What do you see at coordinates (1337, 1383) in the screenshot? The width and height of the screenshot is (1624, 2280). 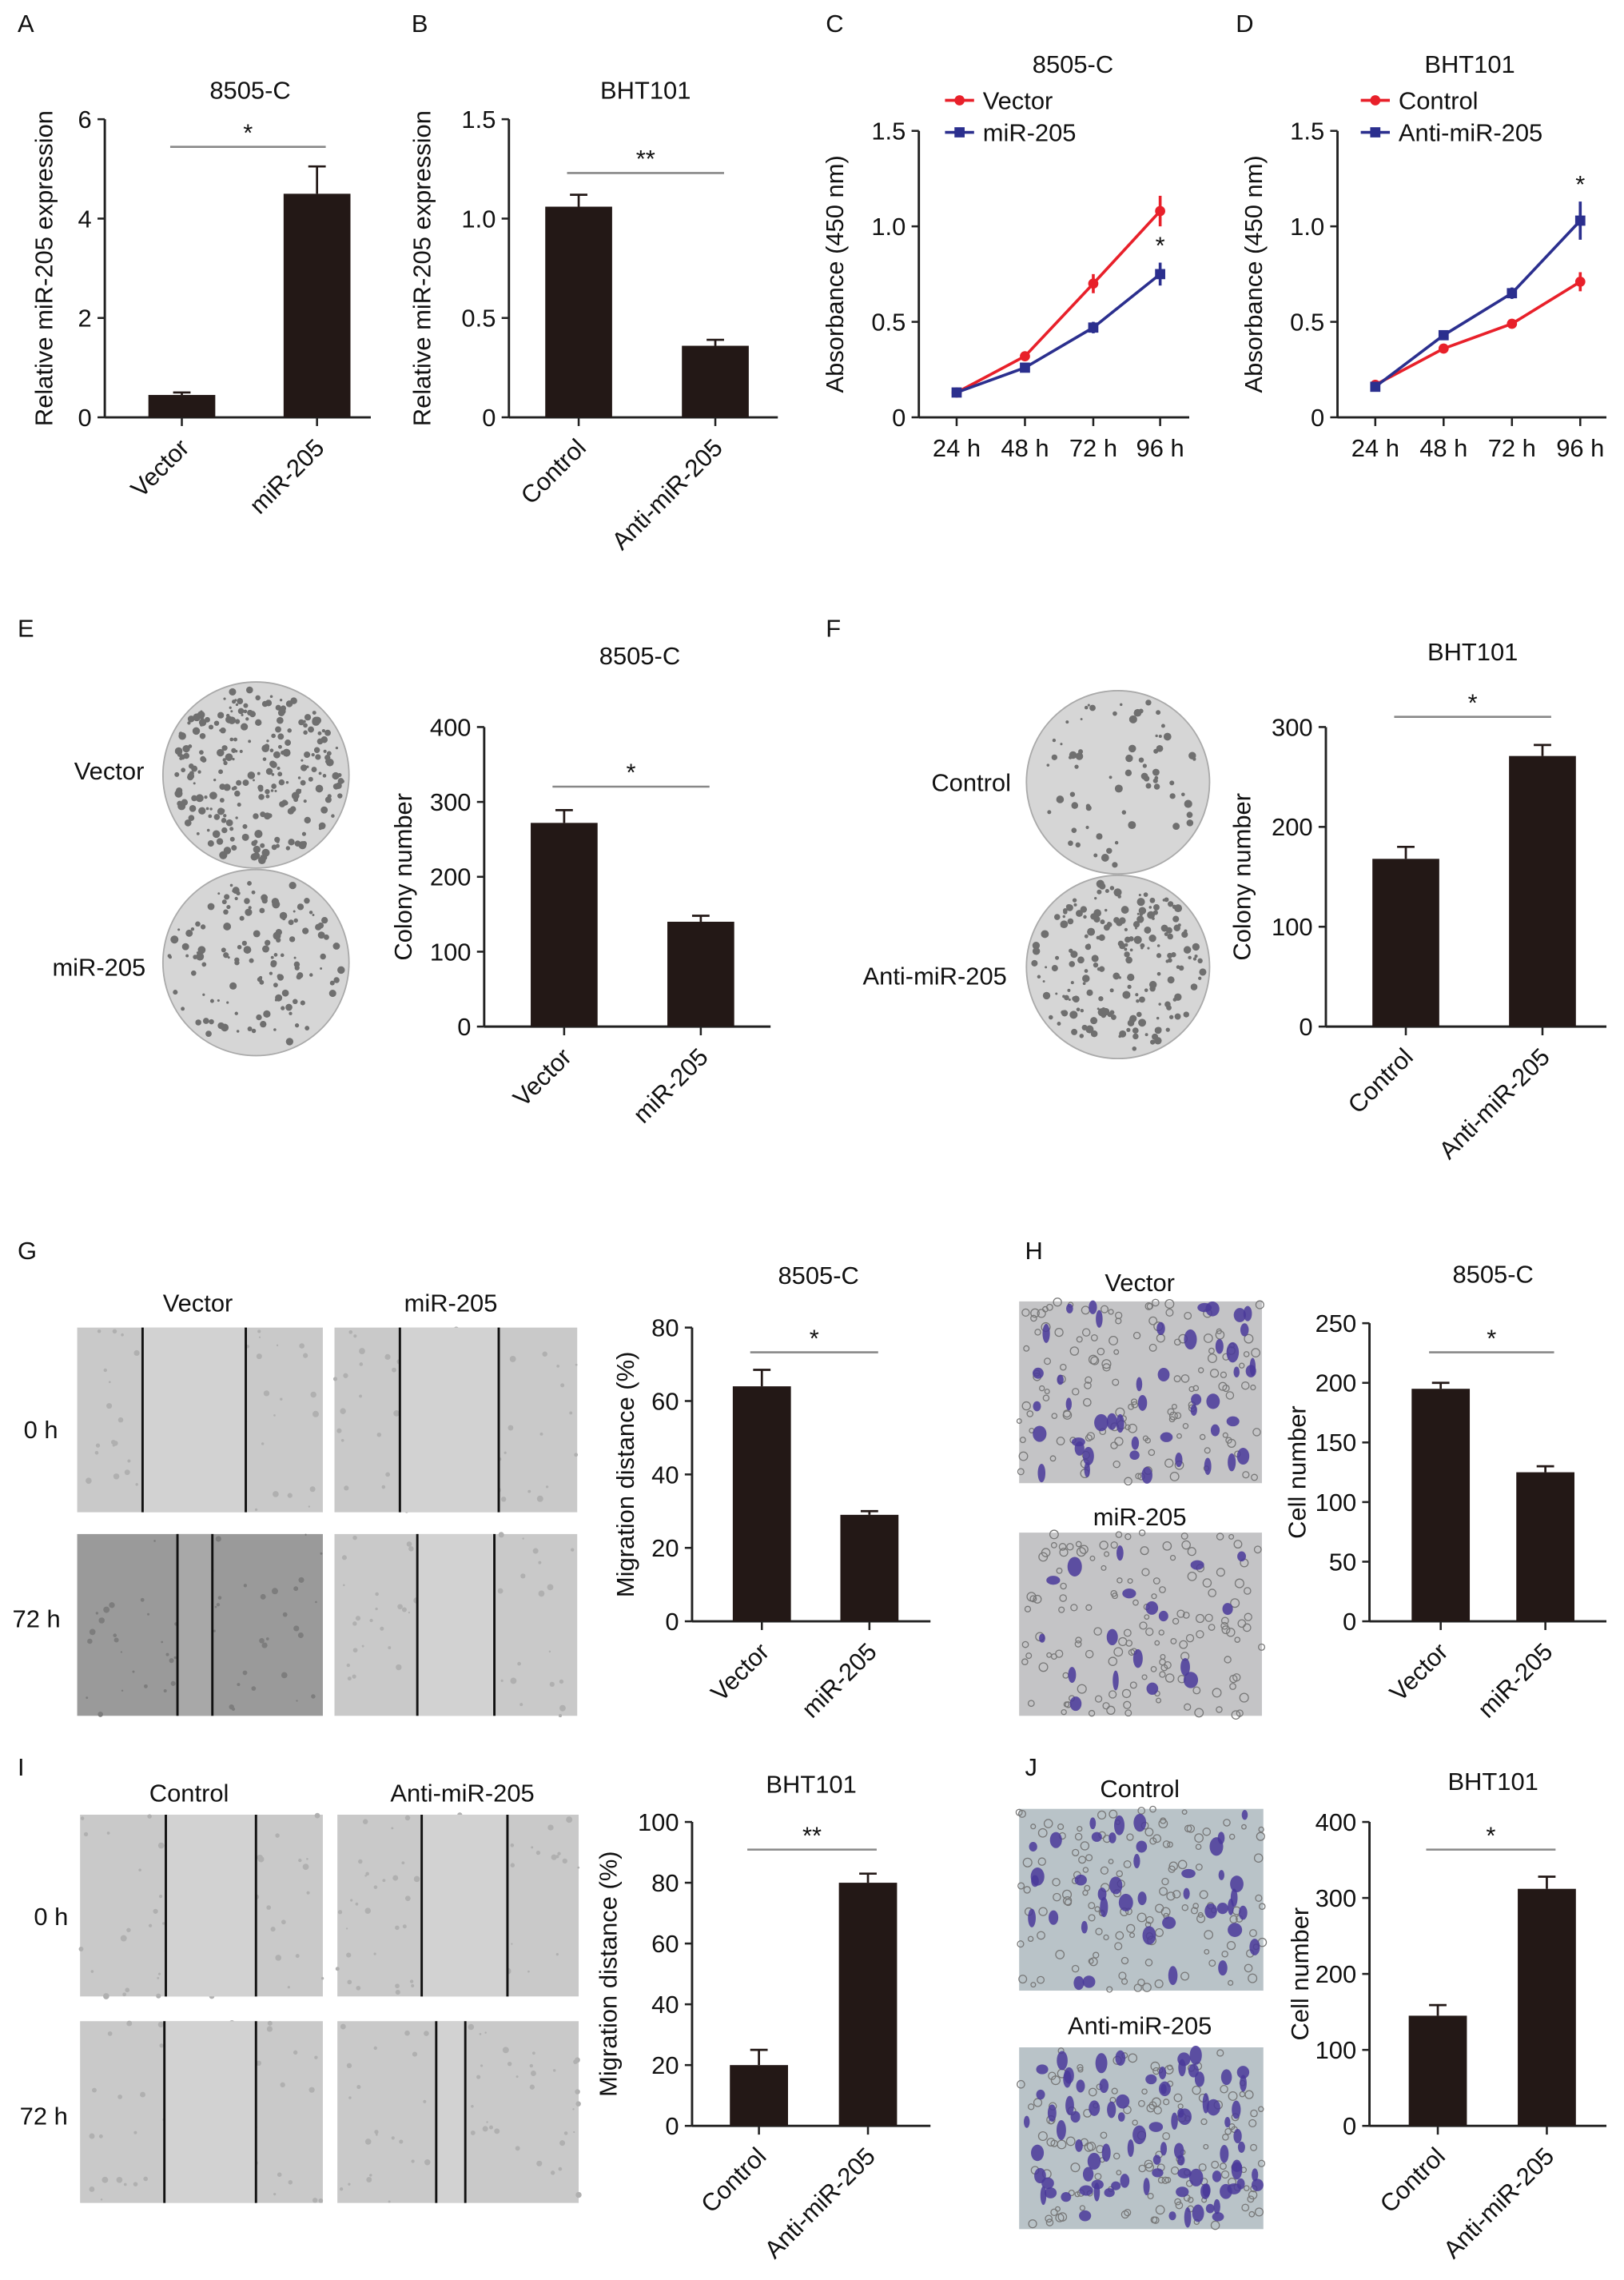 I see `y-tick-label: 200` at bounding box center [1337, 1383].